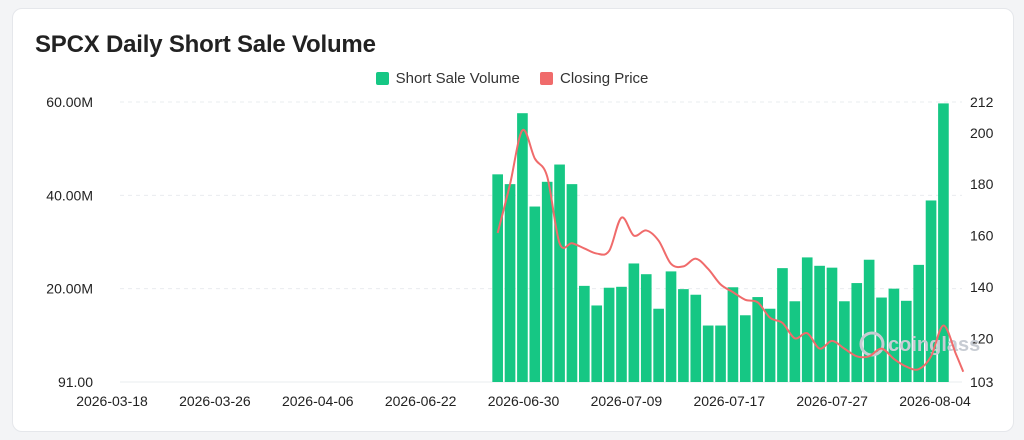 The image size is (1024, 440). Describe the element at coordinates (982, 236) in the screenshot. I see `y-right-tick-label: 160` at that location.